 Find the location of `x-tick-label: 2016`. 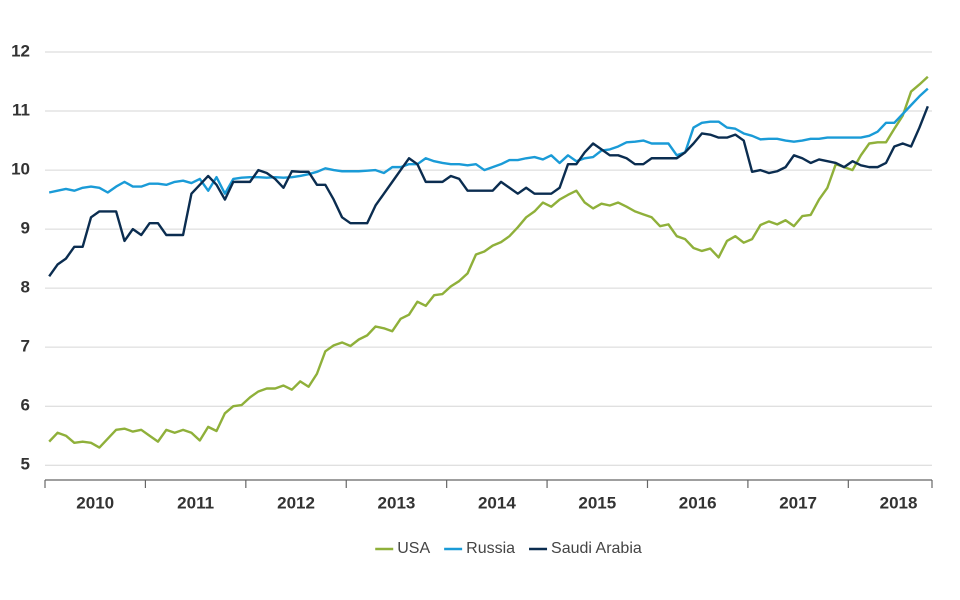

x-tick-label: 2016 is located at coordinates (698, 502).